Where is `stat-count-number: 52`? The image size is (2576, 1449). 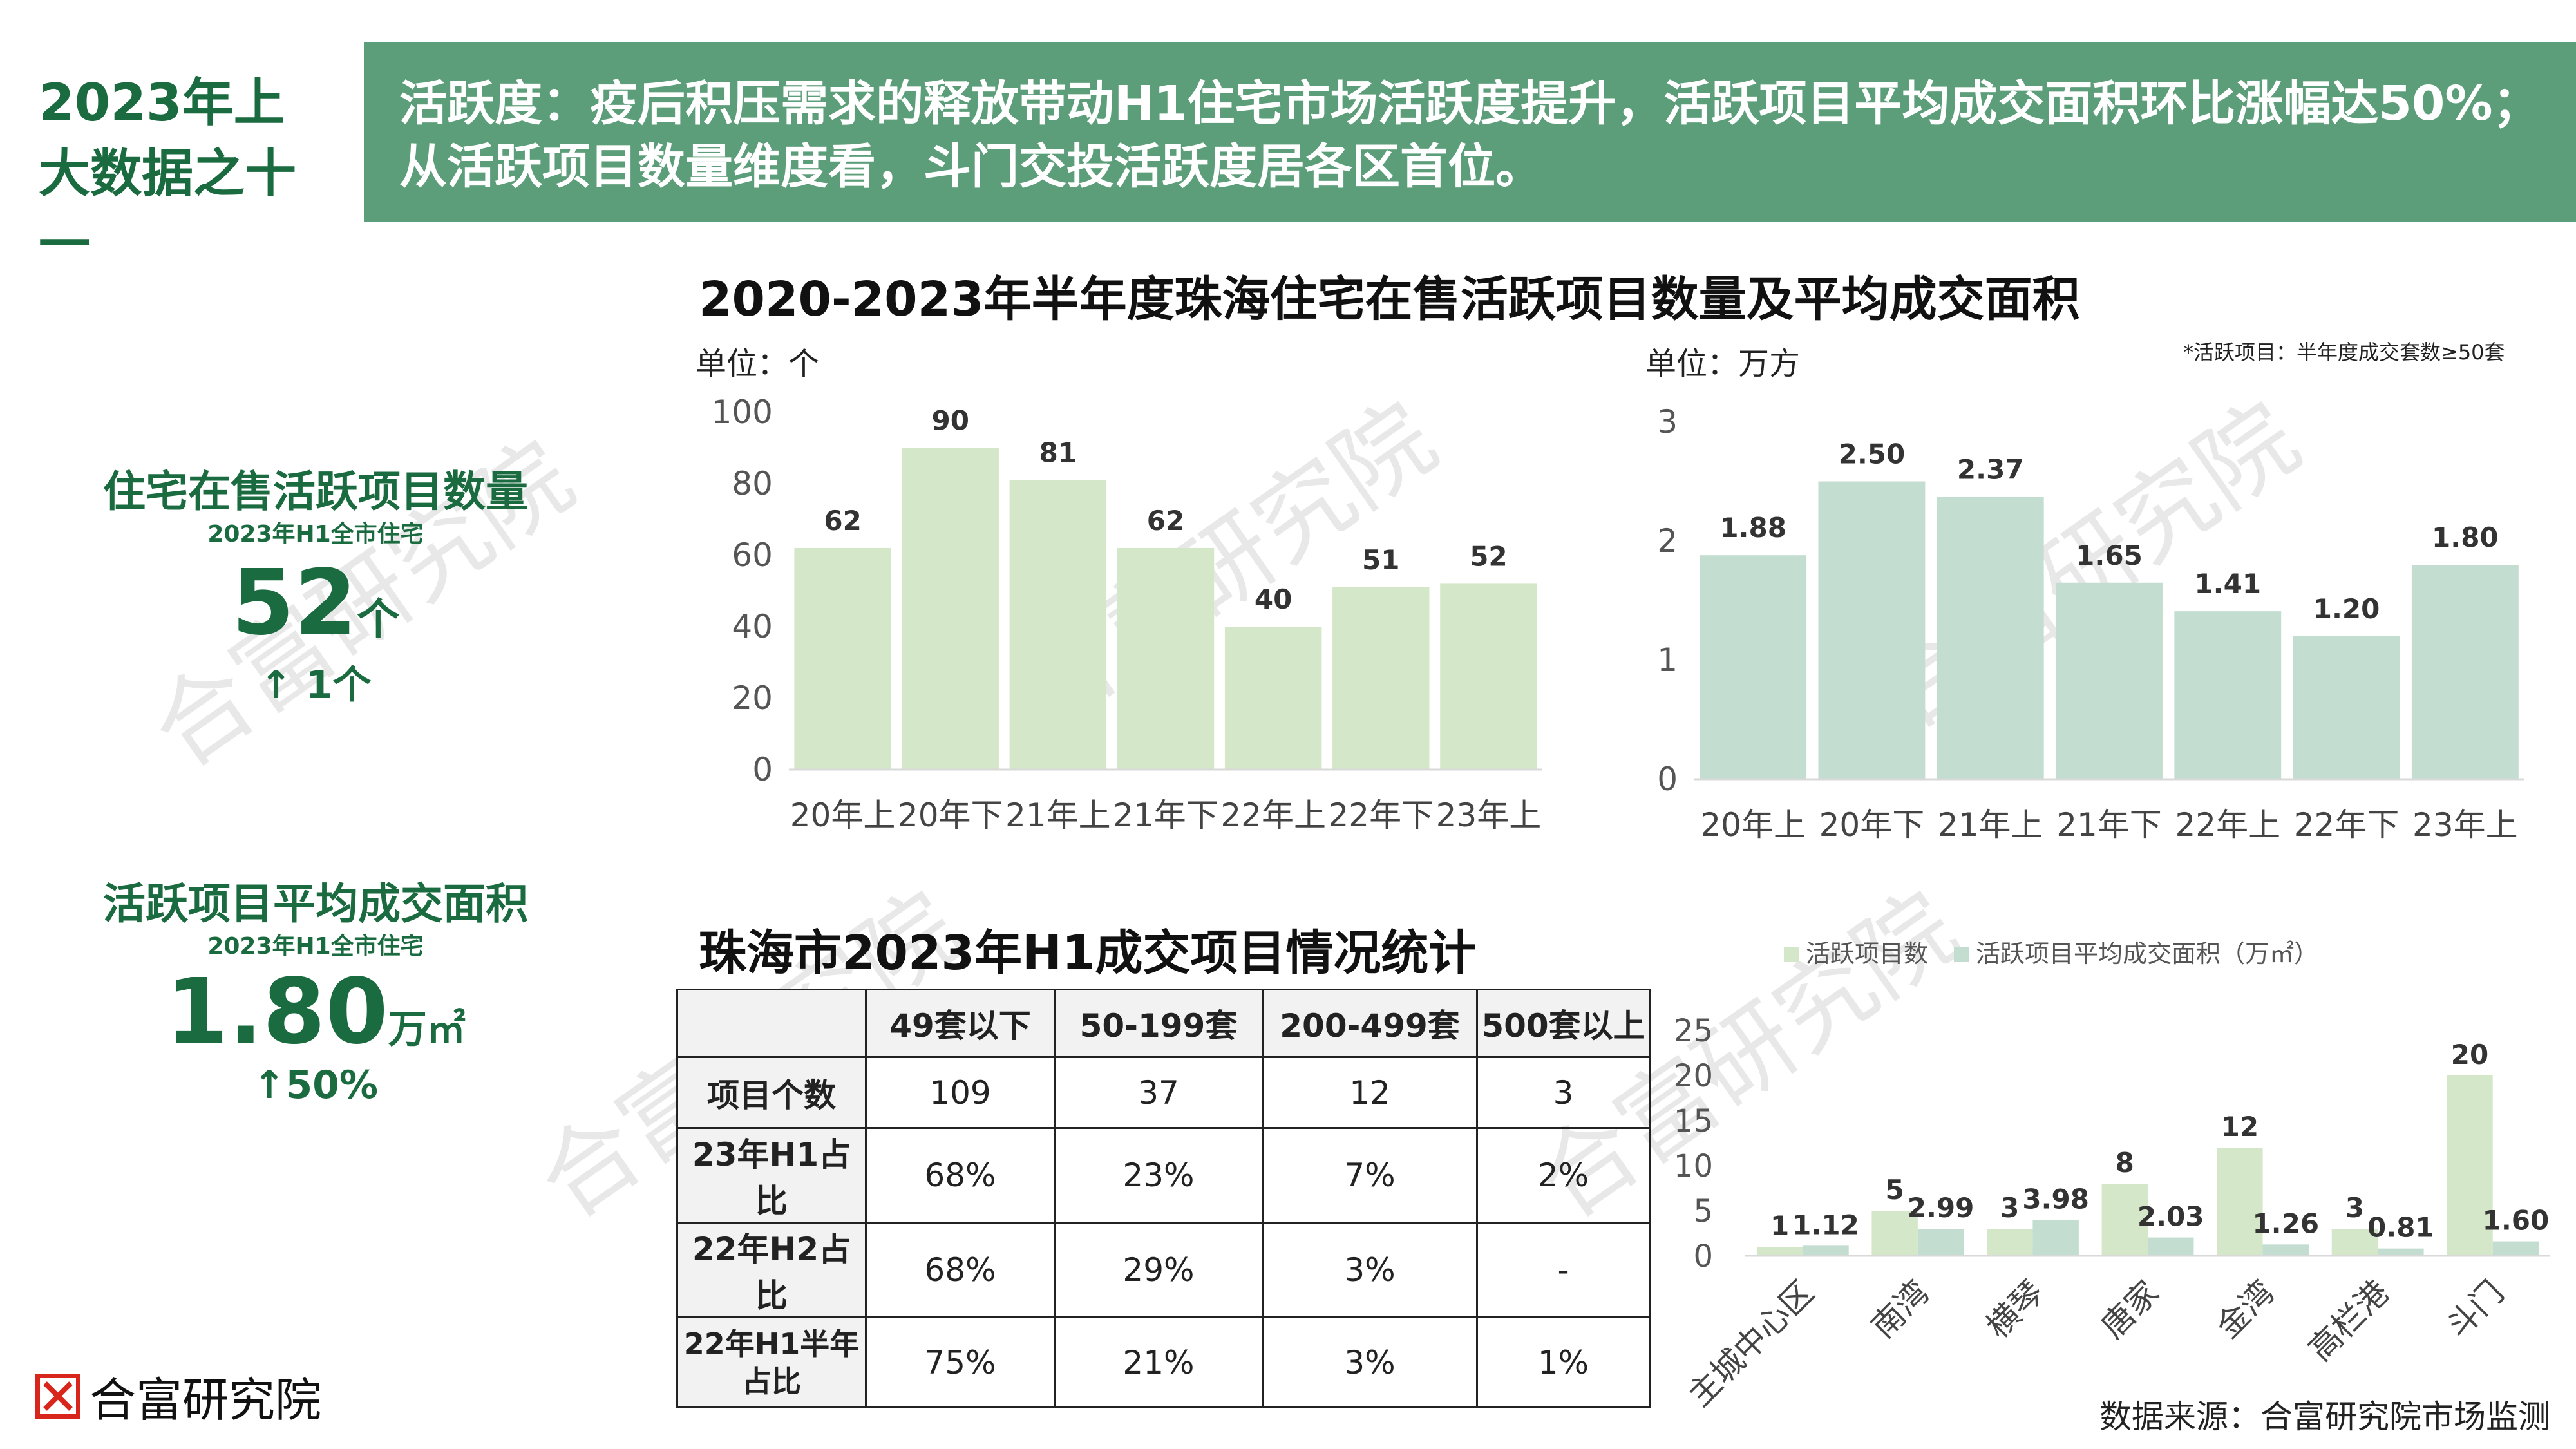 stat-count-number: 52 is located at coordinates (294, 603).